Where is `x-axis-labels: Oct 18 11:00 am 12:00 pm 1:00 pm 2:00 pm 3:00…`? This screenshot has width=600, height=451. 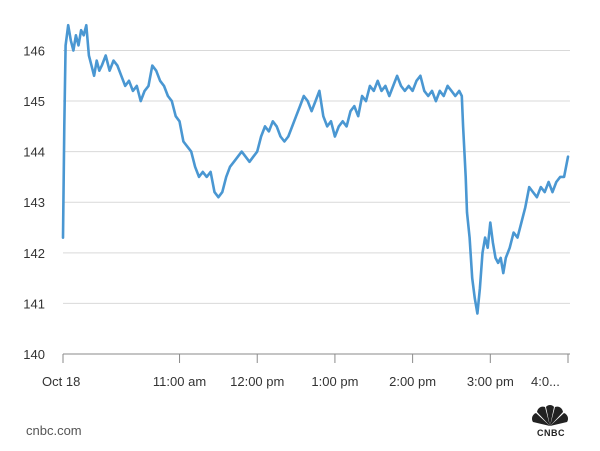
x-axis-labels: Oct 18 11:00 am 12:00 pm 1:00 pm 2:00 pm 3:00… is located at coordinates (301, 381).